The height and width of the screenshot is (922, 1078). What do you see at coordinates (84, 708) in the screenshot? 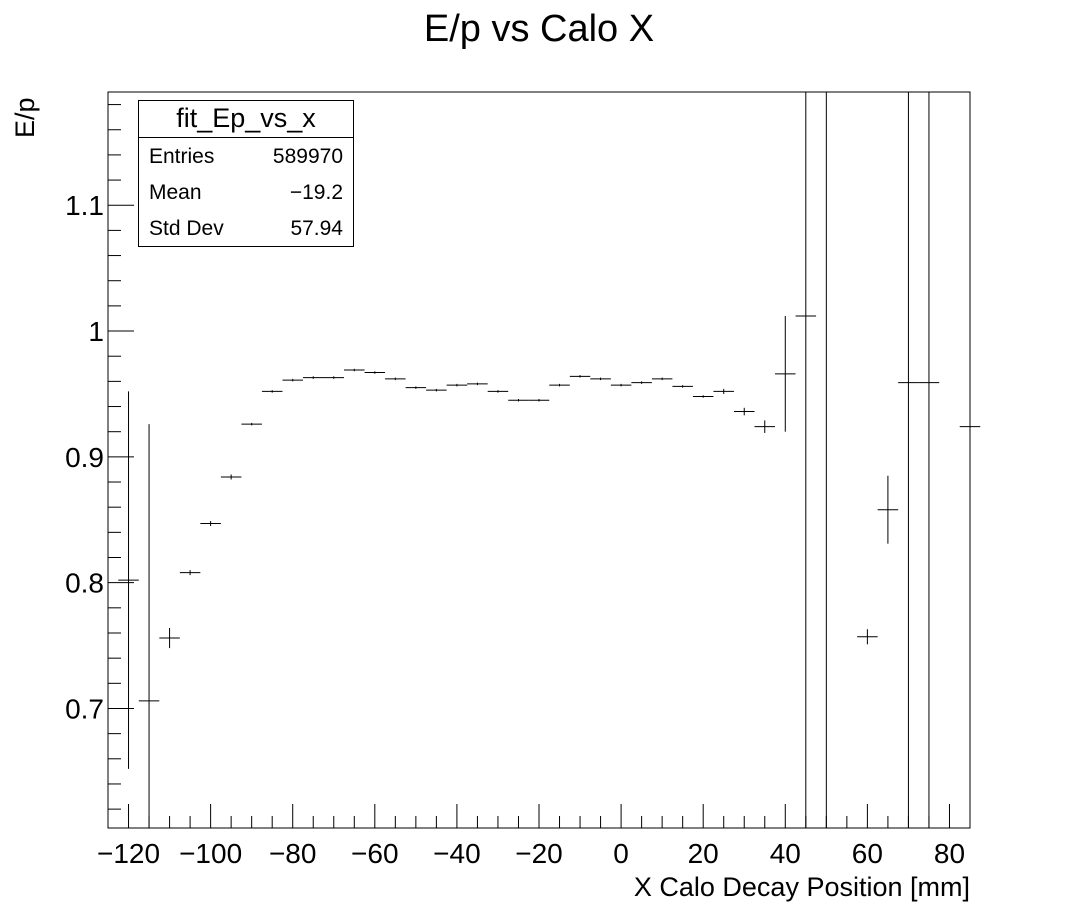
I see `y-tick-label: 0.7` at bounding box center [84, 708].